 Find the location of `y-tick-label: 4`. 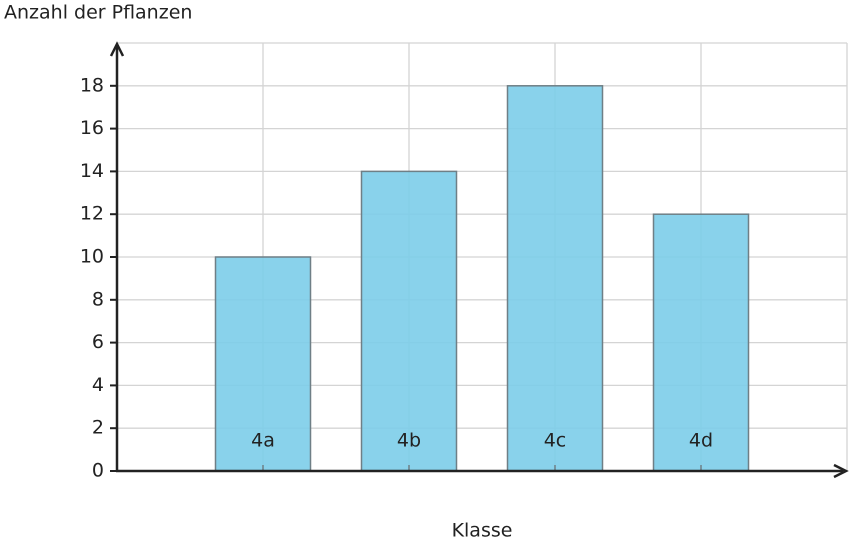

y-tick-label: 4 is located at coordinates (98, 385).